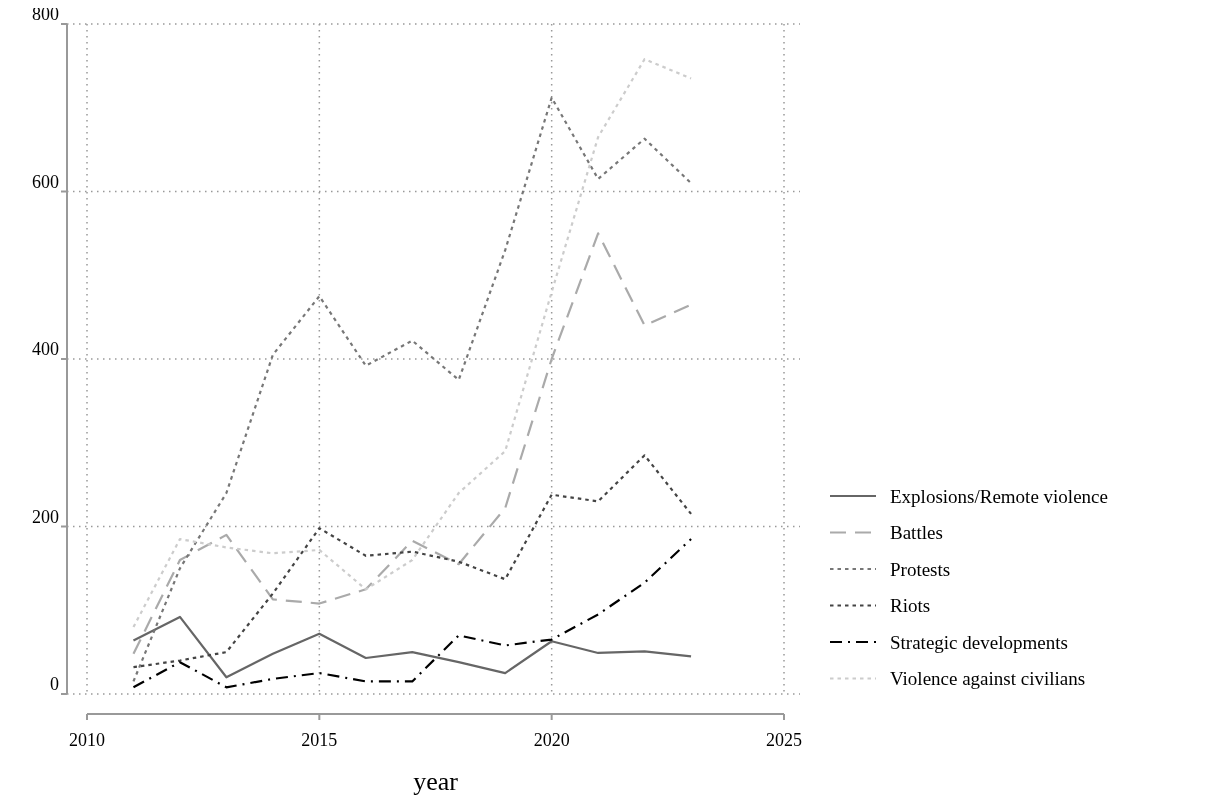 This screenshot has width=1208, height=800. What do you see at coordinates (87, 740) in the screenshot?
I see `x-tick-label: 2010` at bounding box center [87, 740].